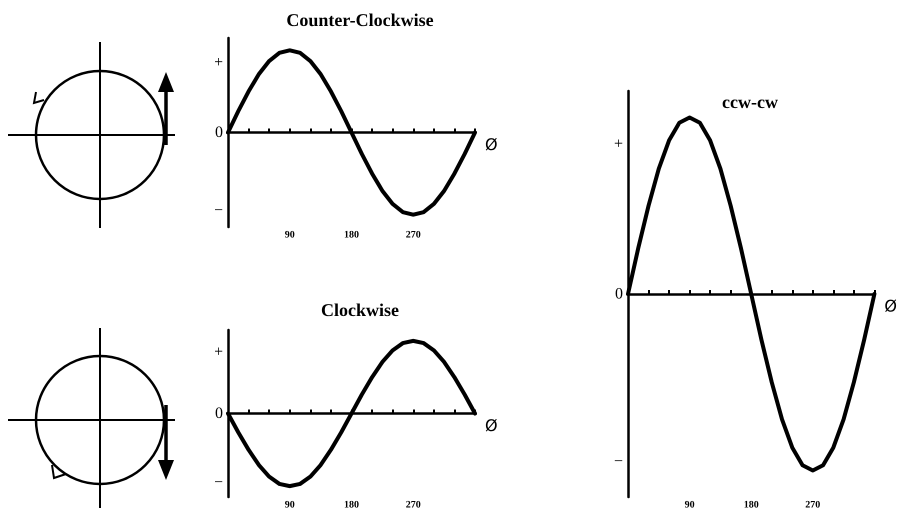  Describe the element at coordinates (360, 20) in the screenshot. I see `chart-title: Counter-Clockwise` at that location.